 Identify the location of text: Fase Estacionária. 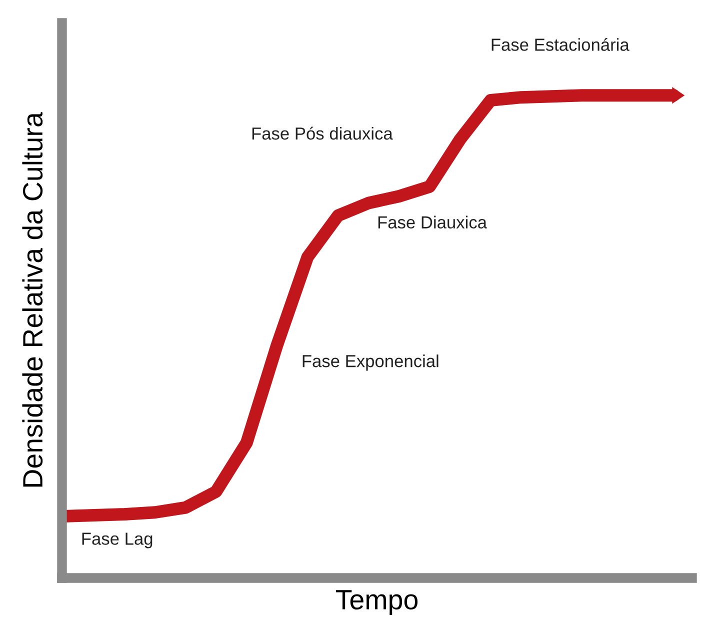
(561, 44).